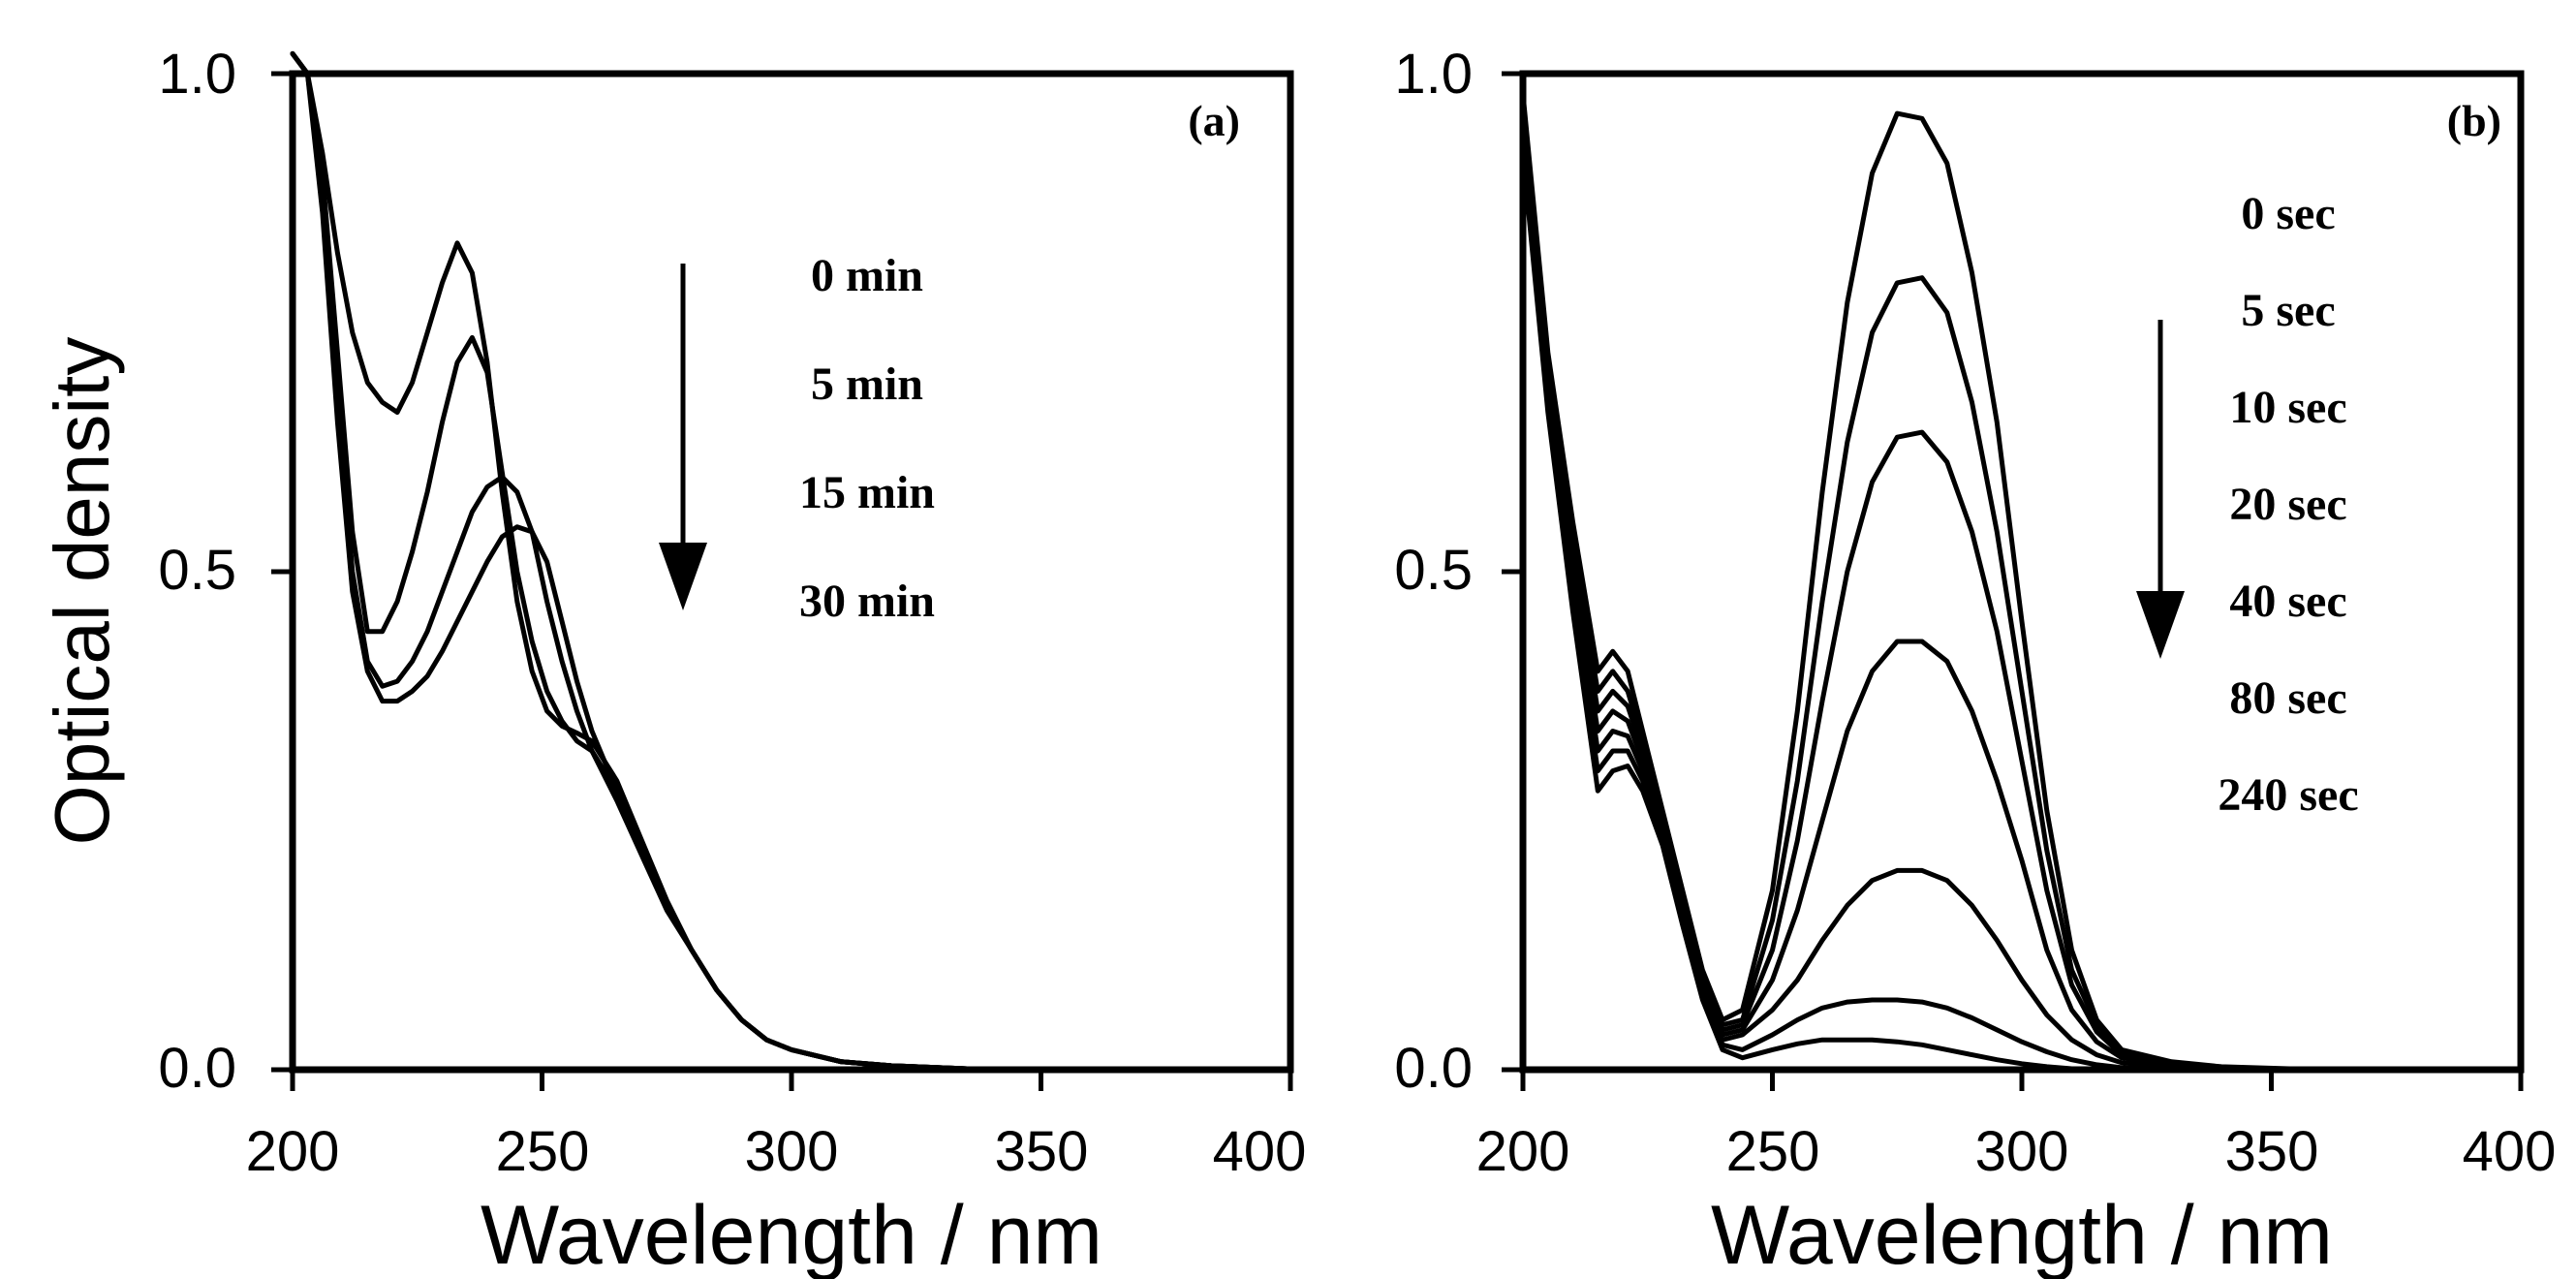 This screenshot has width=2576, height=1279. Describe the element at coordinates (2022, 1151) in the screenshot. I see `panel-b-xtick-2: 300` at that location.